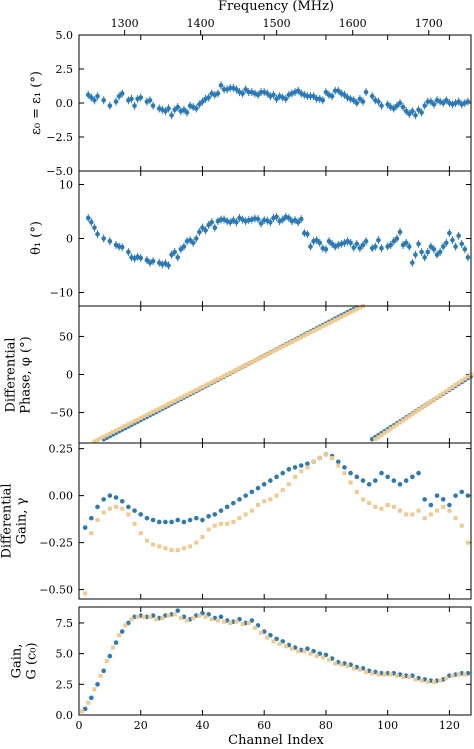 The height and width of the screenshot is (749, 474). Describe the element at coordinates (66, 336) in the screenshot. I see `y-tick-label: 50` at that location.